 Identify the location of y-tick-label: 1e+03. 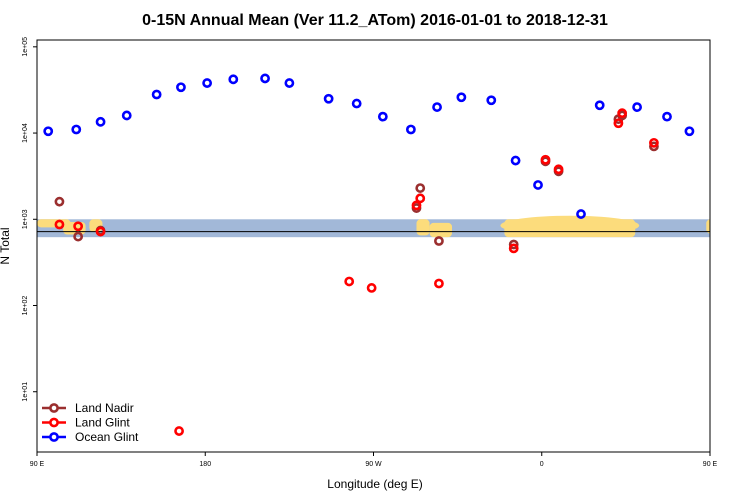
(25, 219).